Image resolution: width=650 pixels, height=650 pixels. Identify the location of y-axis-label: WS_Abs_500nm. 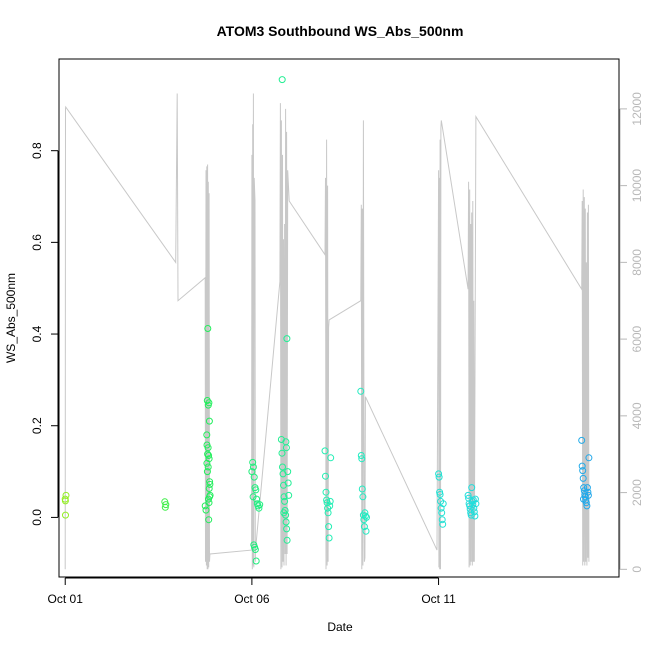
(11, 318).